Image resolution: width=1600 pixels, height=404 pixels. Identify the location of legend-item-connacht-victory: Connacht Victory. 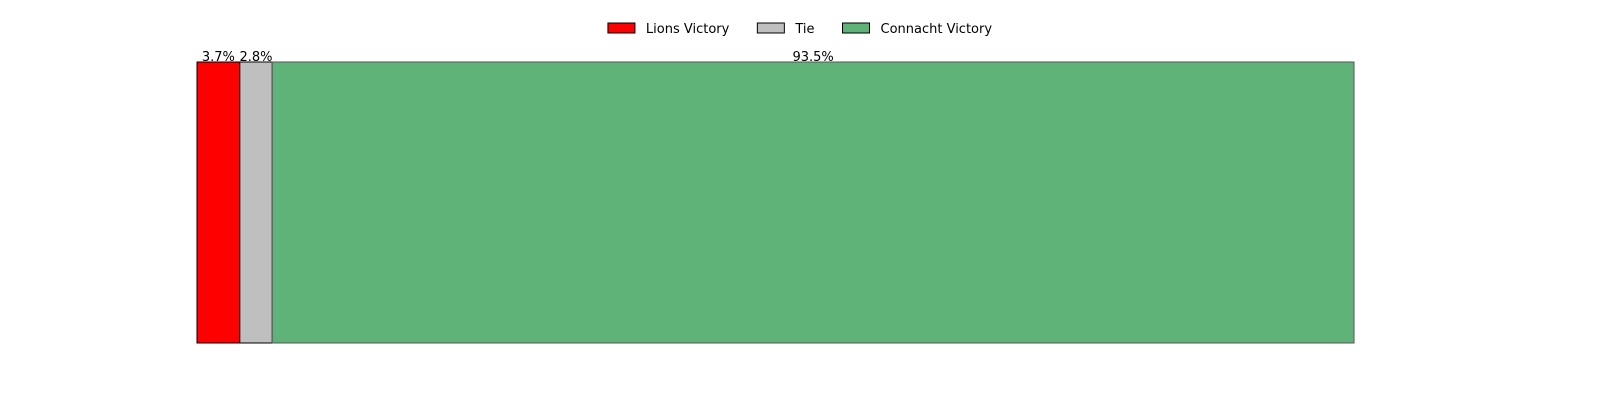
(917, 29).